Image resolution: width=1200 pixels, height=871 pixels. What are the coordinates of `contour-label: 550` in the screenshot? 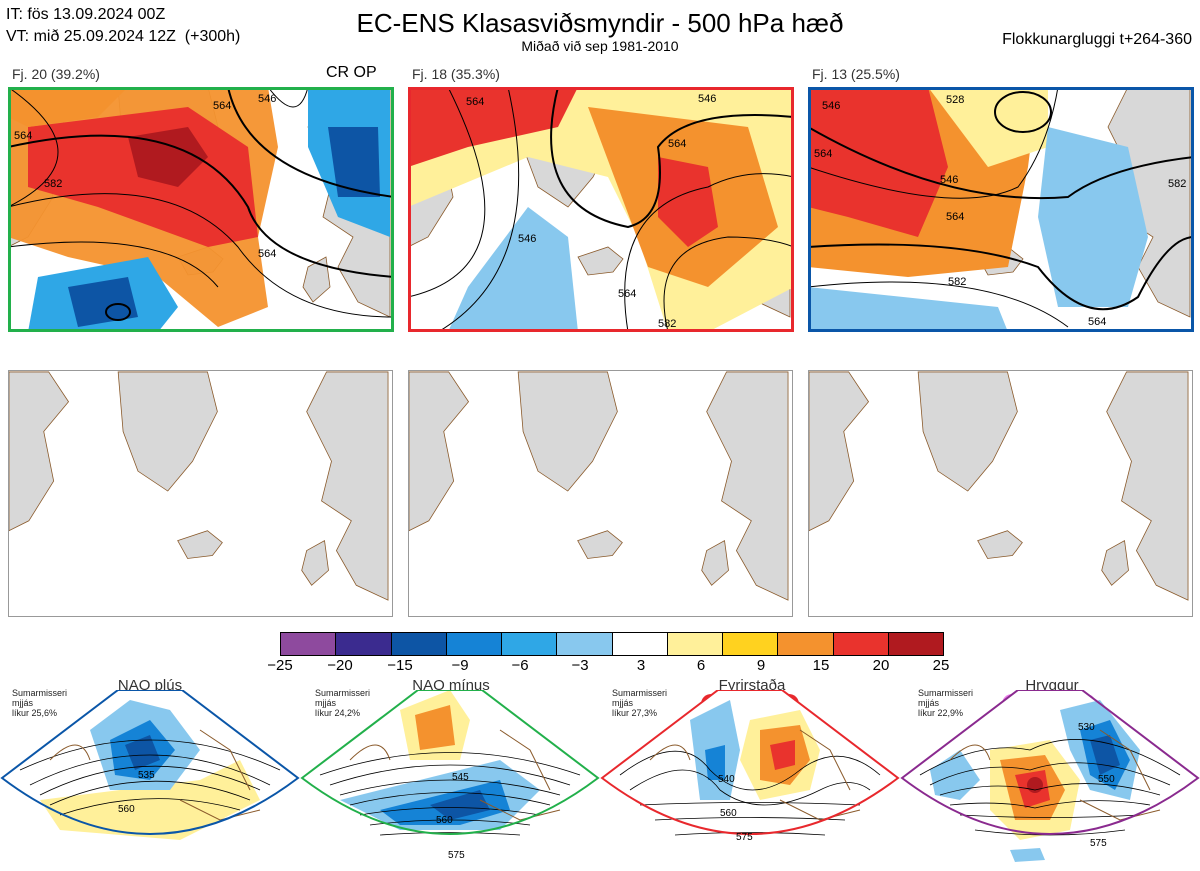 It's located at (1106, 779).